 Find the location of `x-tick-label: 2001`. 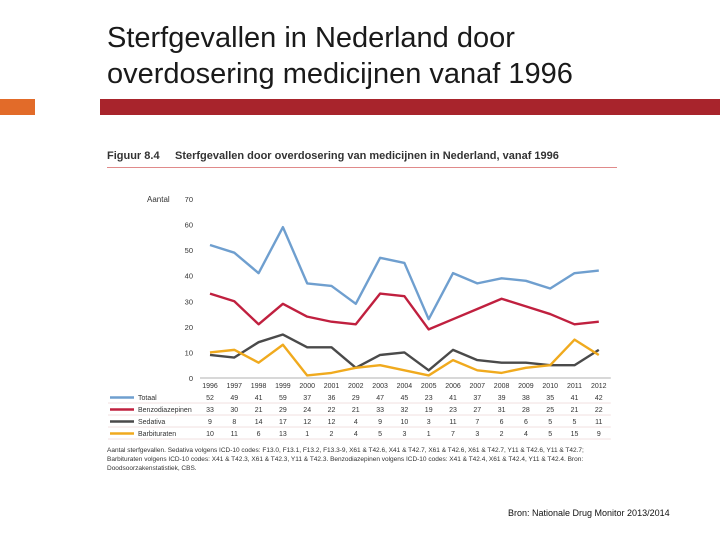

x-tick-label: 2001 is located at coordinates (332, 386).